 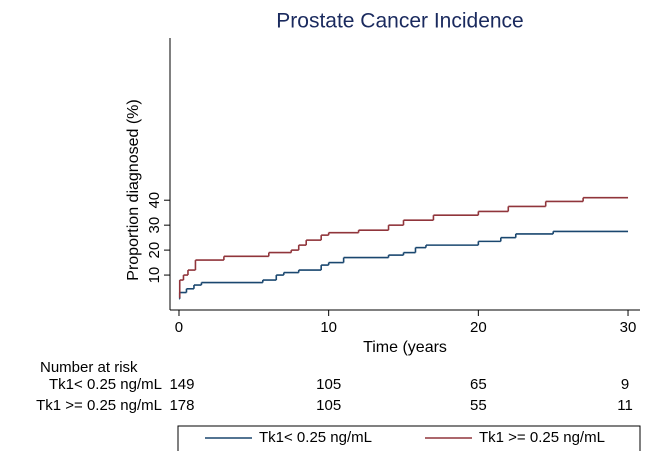 What do you see at coordinates (478, 405) in the screenshot?
I see `risk-count: 55` at bounding box center [478, 405].